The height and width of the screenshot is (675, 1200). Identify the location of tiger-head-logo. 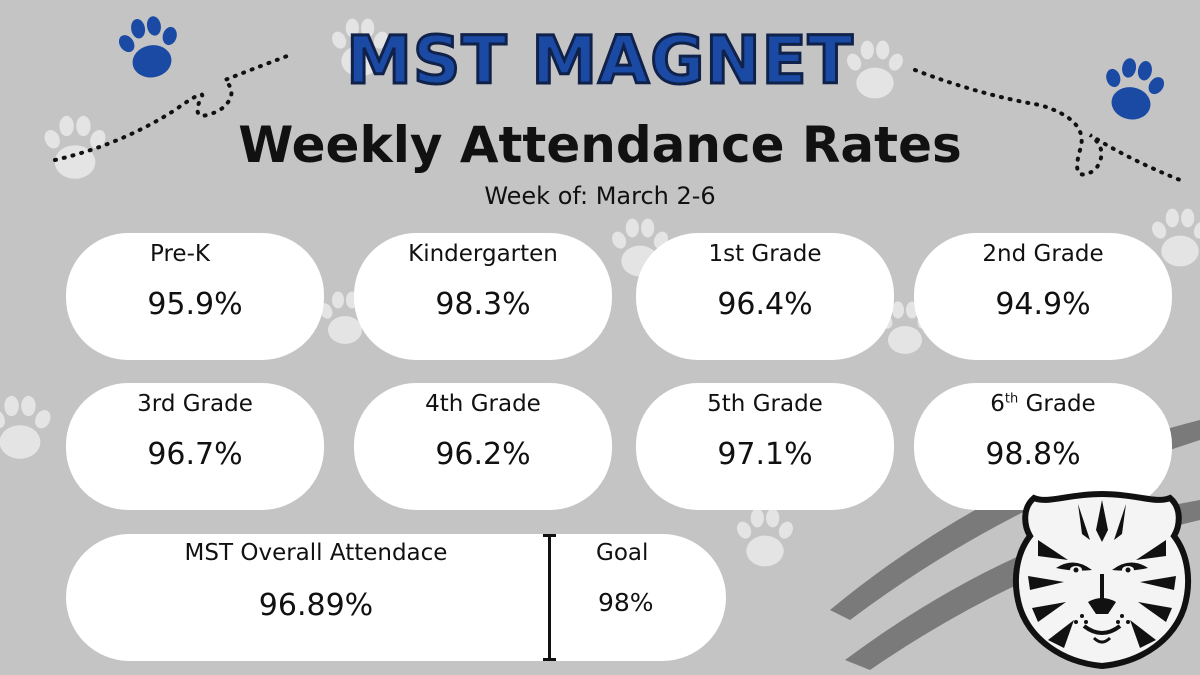
(1102, 580).